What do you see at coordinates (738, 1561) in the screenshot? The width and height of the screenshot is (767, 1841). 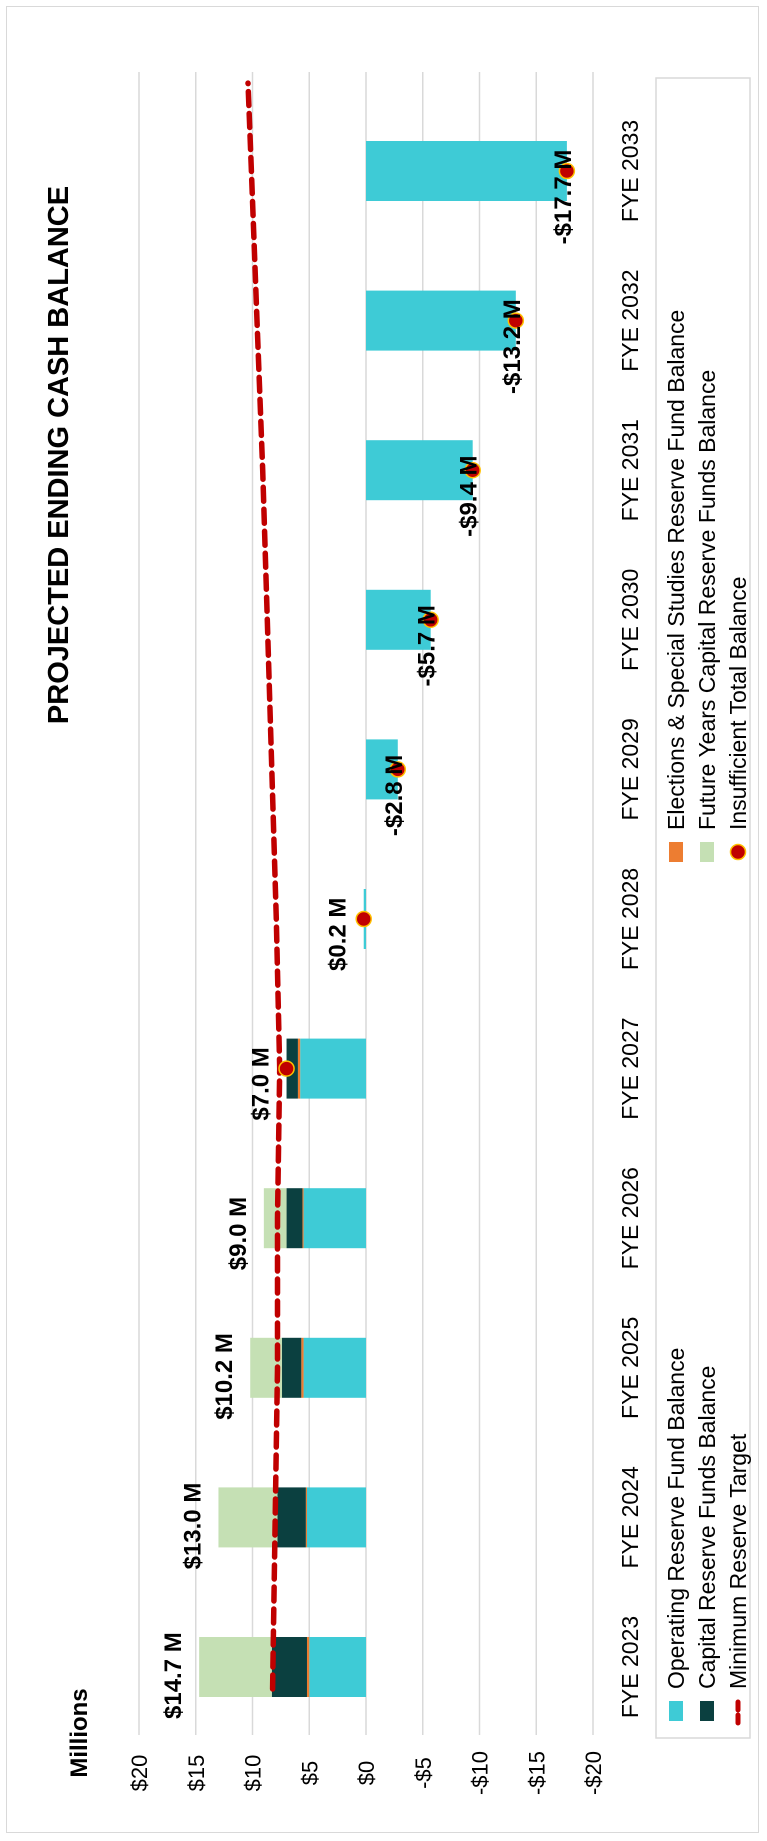 I see `legend-label: Minimum Reserve Target` at bounding box center [738, 1561].